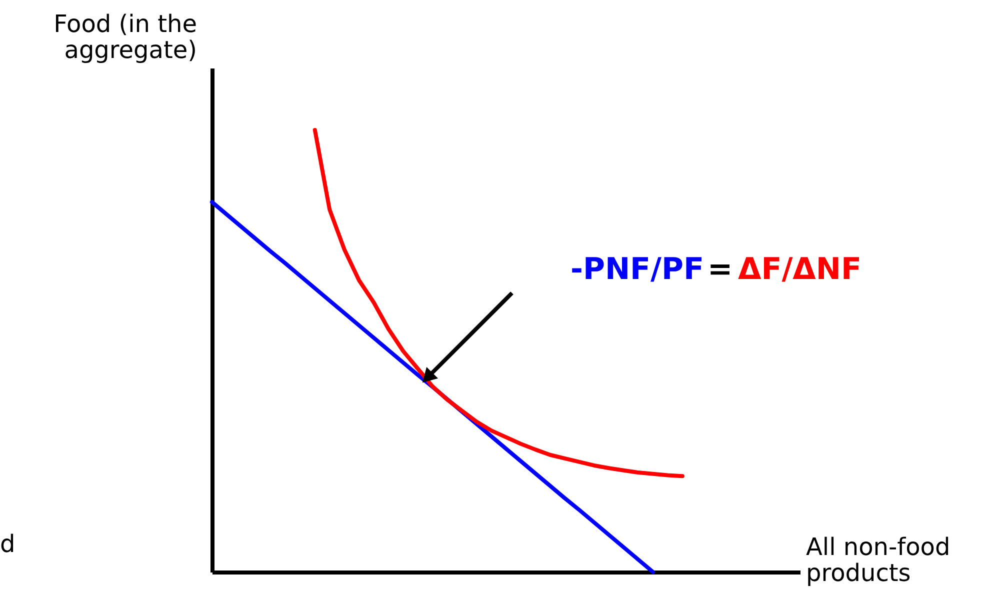  What do you see at coordinates (720, 269) in the screenshot?
I see `annotation: =` at bounding box center [720, 269].